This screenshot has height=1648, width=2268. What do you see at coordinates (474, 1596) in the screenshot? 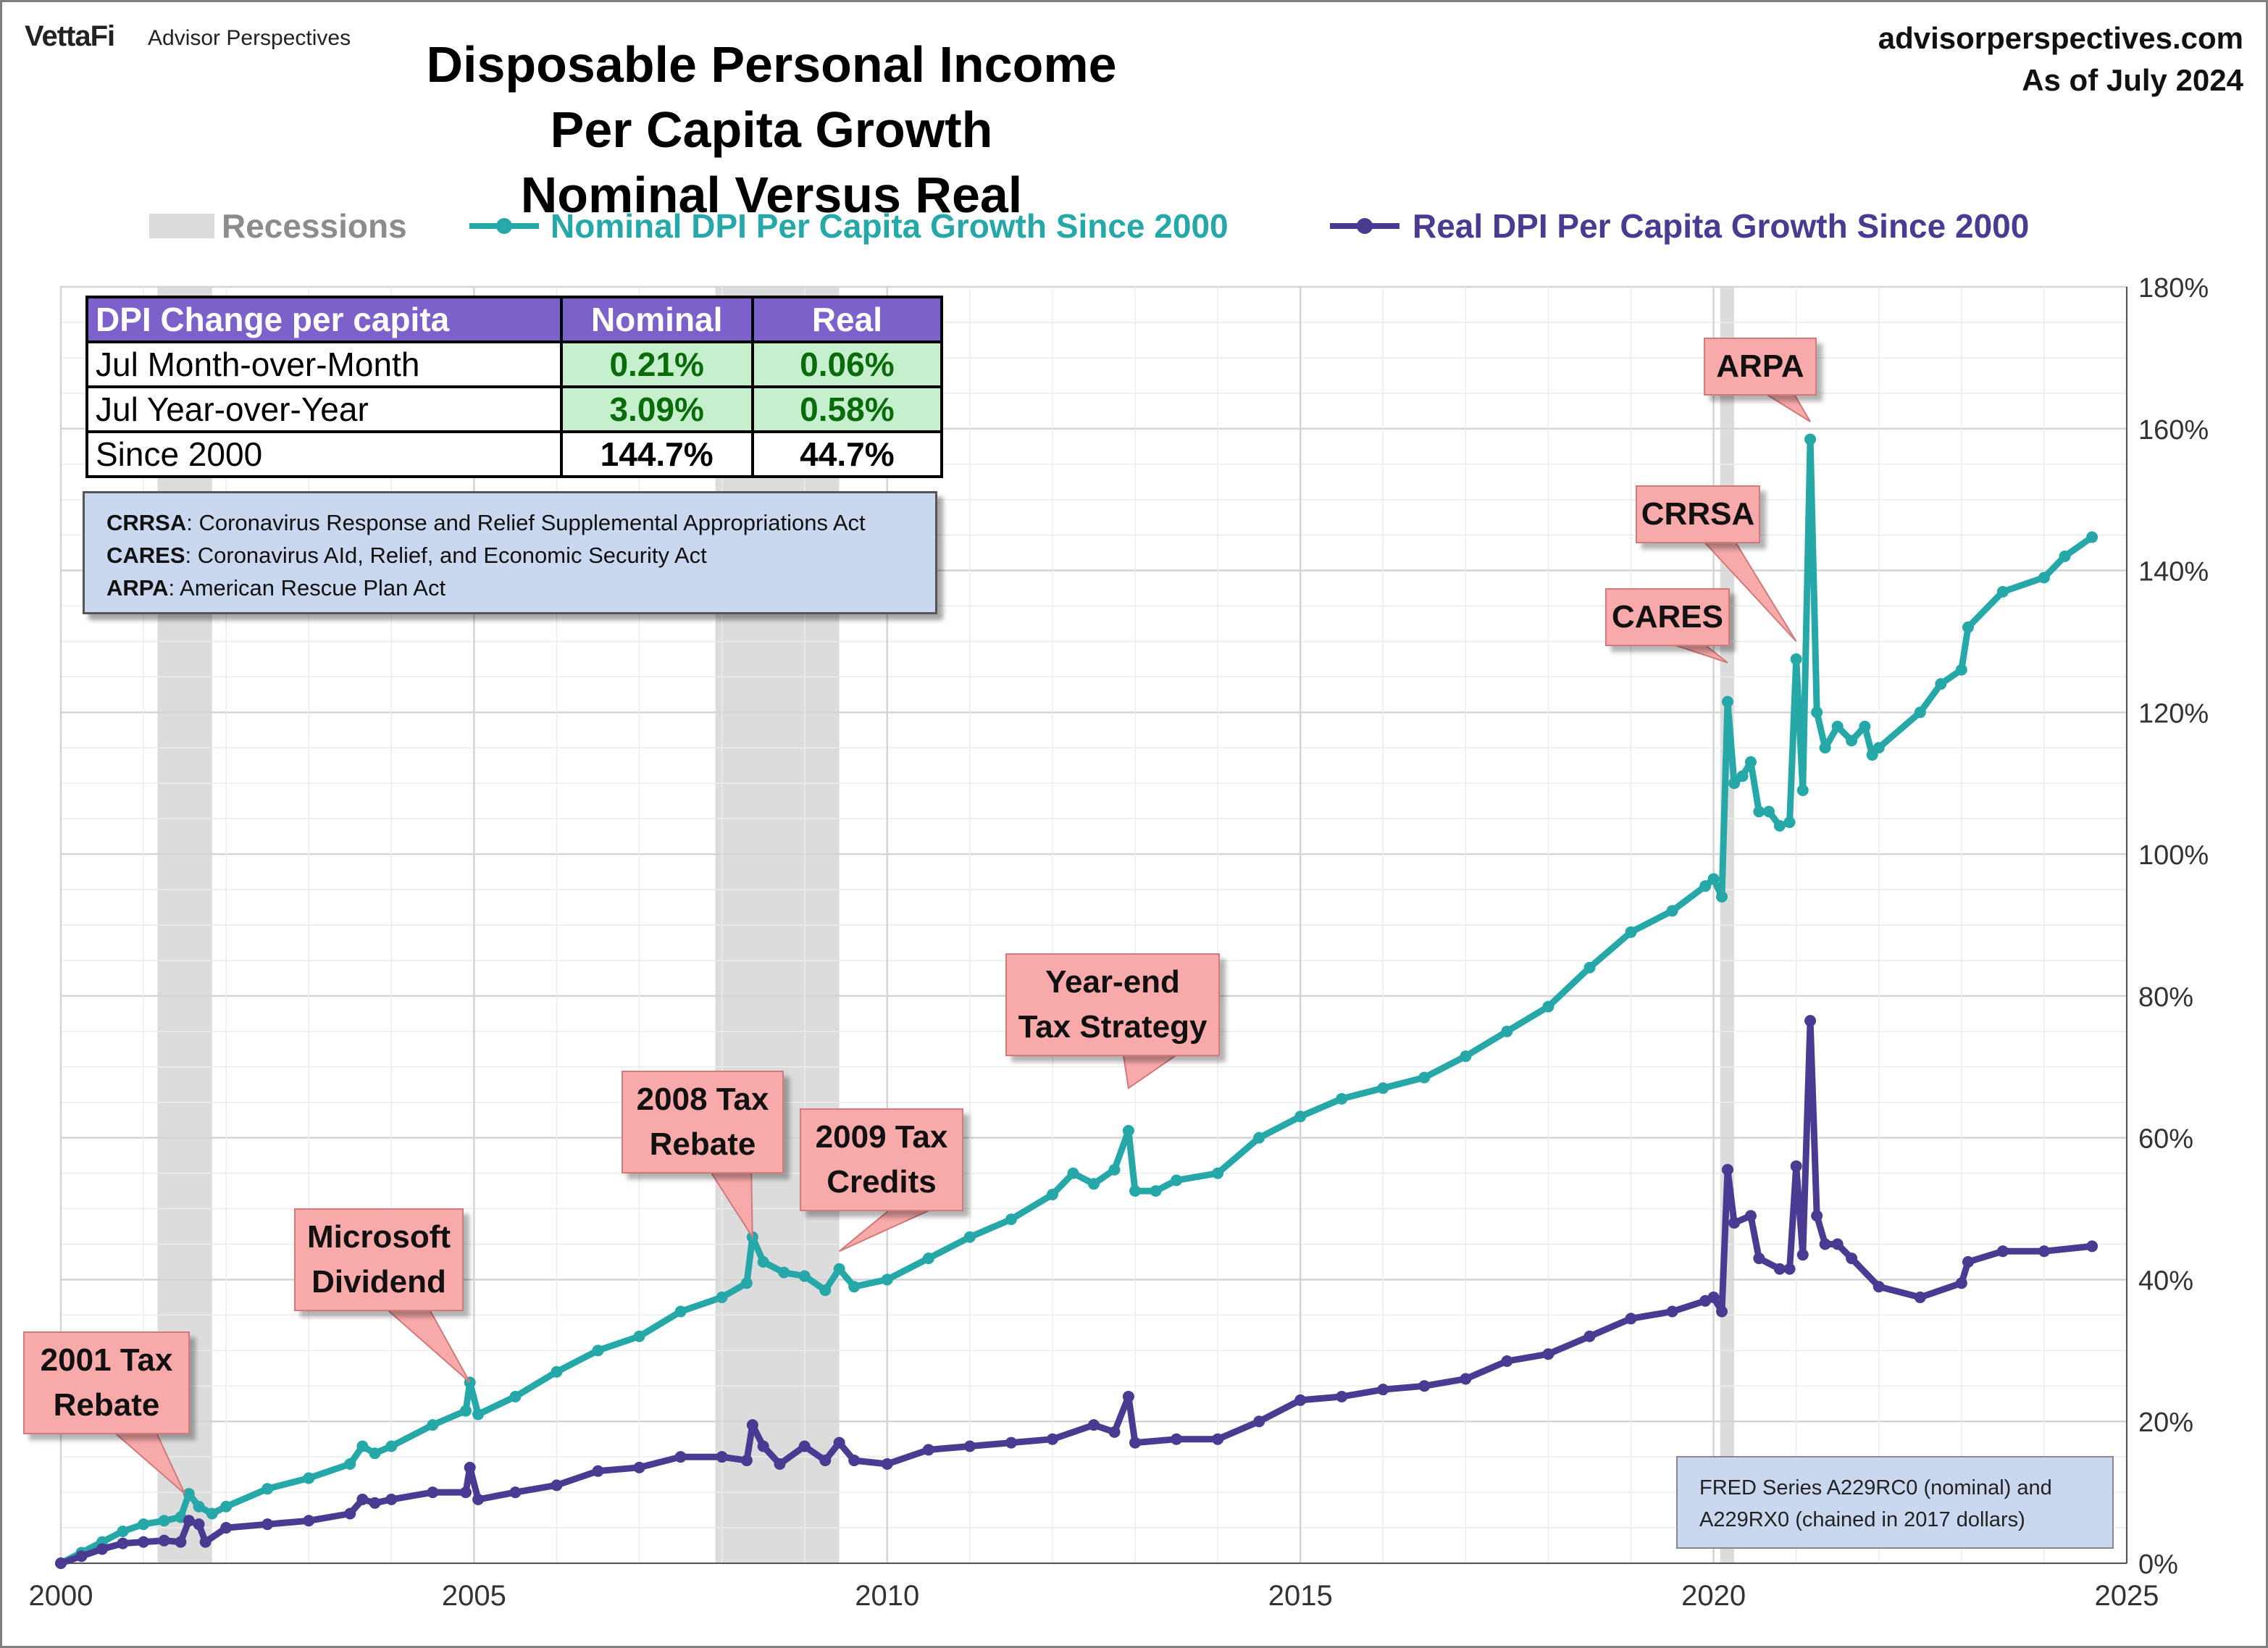
I see `x-tick-label: 2005` at bounding box center [474, 1596].